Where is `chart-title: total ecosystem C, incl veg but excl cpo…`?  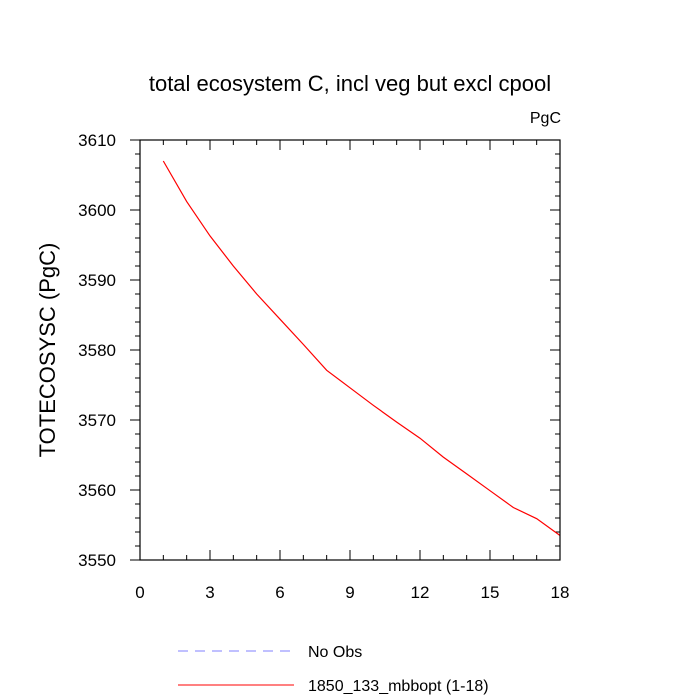
chart-title: total ecosystem C, incl veg but excl cpo… is located at coordinates (350, 83).